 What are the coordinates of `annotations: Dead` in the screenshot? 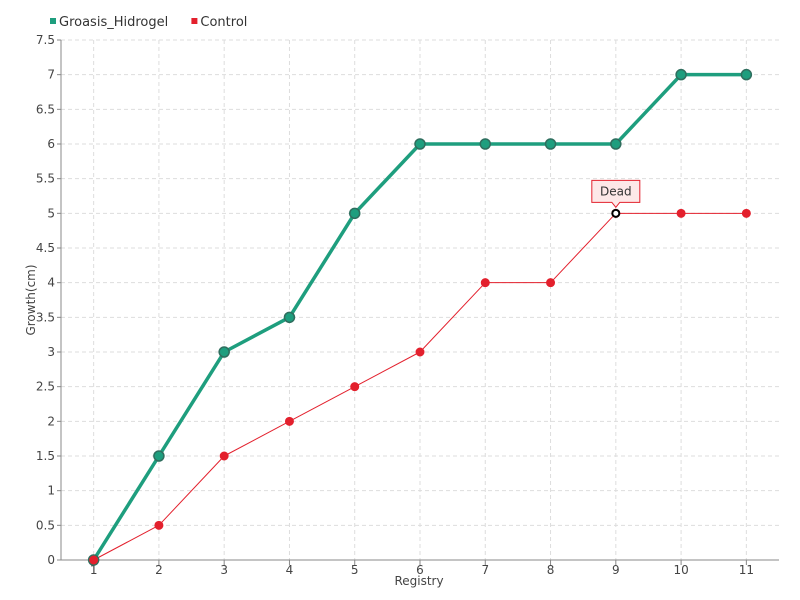 It's located at (616, 198).